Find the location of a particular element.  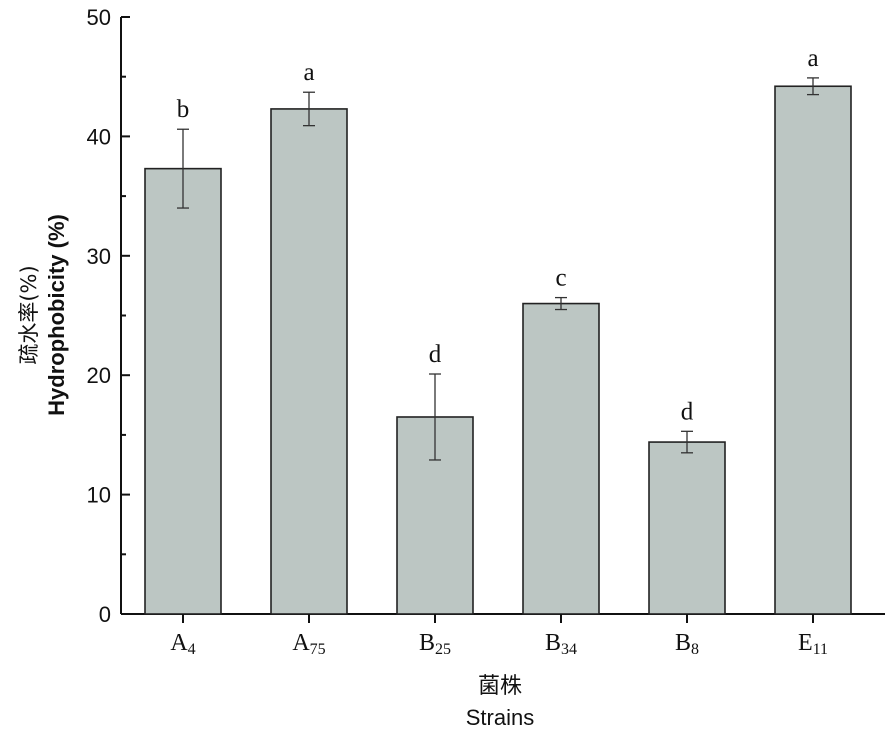

x-tick-label-sub: 4 is located at coordinates (192, 649).